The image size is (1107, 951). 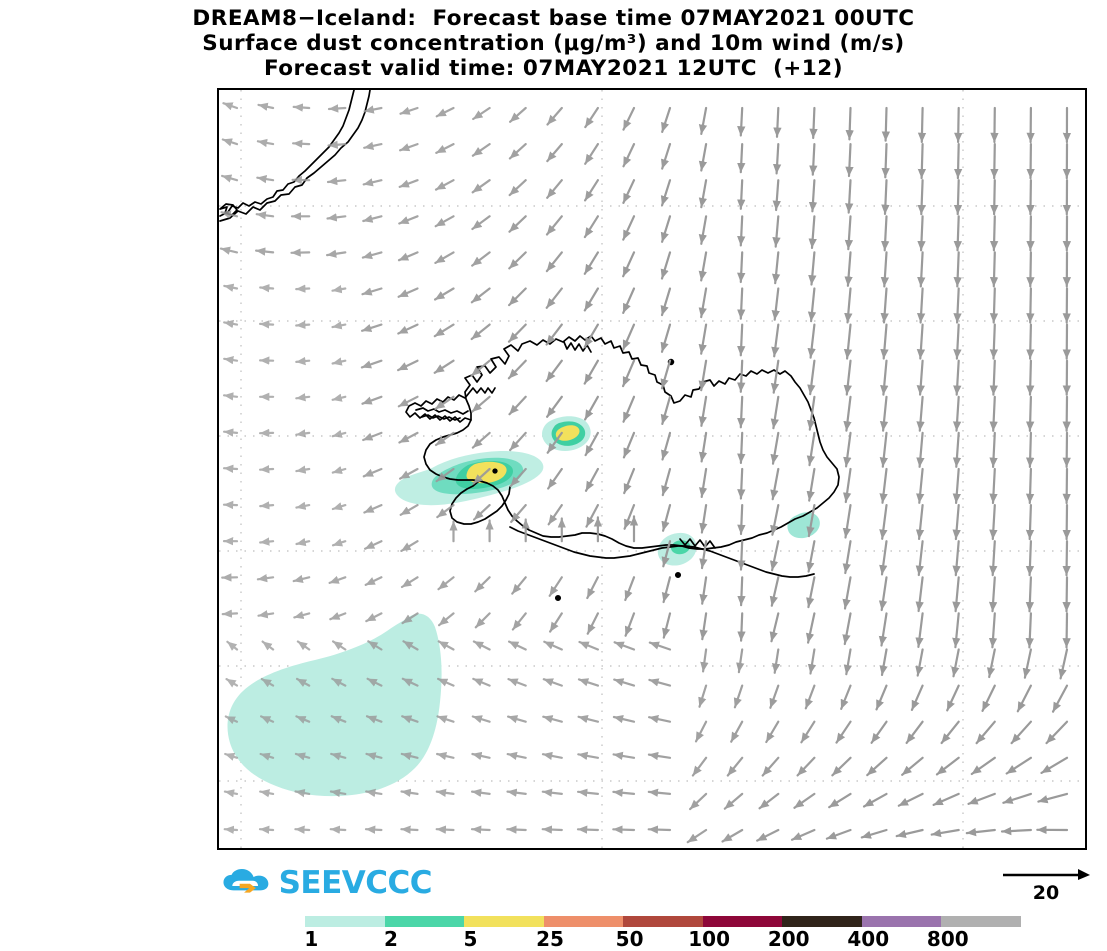 I want to click on colorbar-tick-label: 2, so click(x=391, y=939).